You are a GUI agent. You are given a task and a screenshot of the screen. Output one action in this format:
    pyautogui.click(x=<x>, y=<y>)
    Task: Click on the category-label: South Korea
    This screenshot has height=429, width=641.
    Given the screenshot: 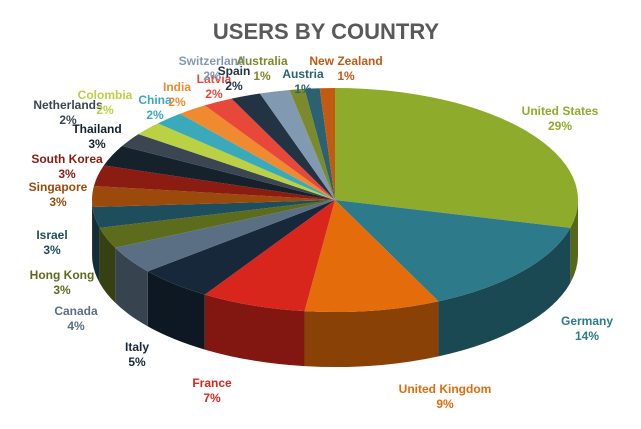 What is the action you would take?
    pyautogui.click(x=67, y=159)
    